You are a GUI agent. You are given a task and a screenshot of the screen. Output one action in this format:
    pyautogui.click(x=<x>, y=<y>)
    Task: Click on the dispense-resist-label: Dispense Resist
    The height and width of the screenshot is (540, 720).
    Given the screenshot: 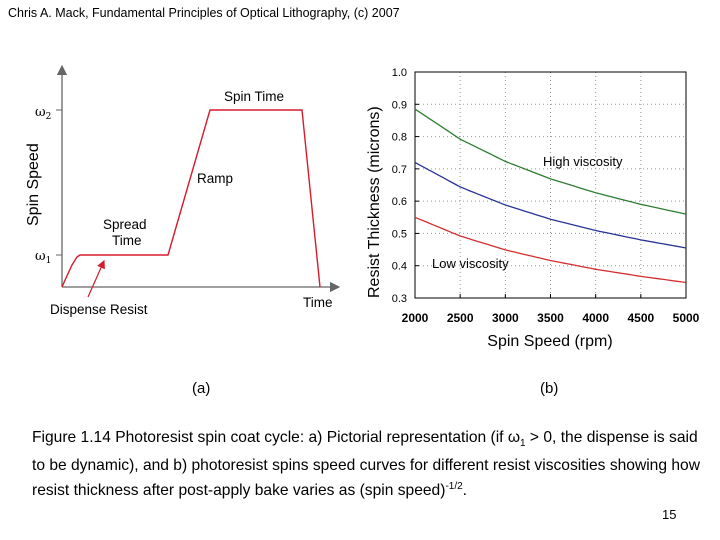 What is the action you would take?
    pyautogui.click(x=99, y=309)
    